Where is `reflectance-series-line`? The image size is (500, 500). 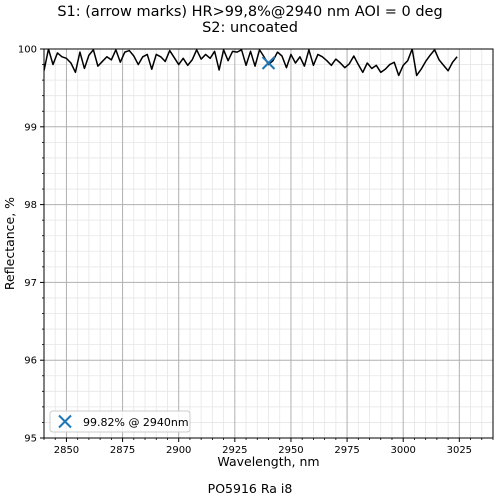 reflectance-series-line is located at coordinates (251, 63).